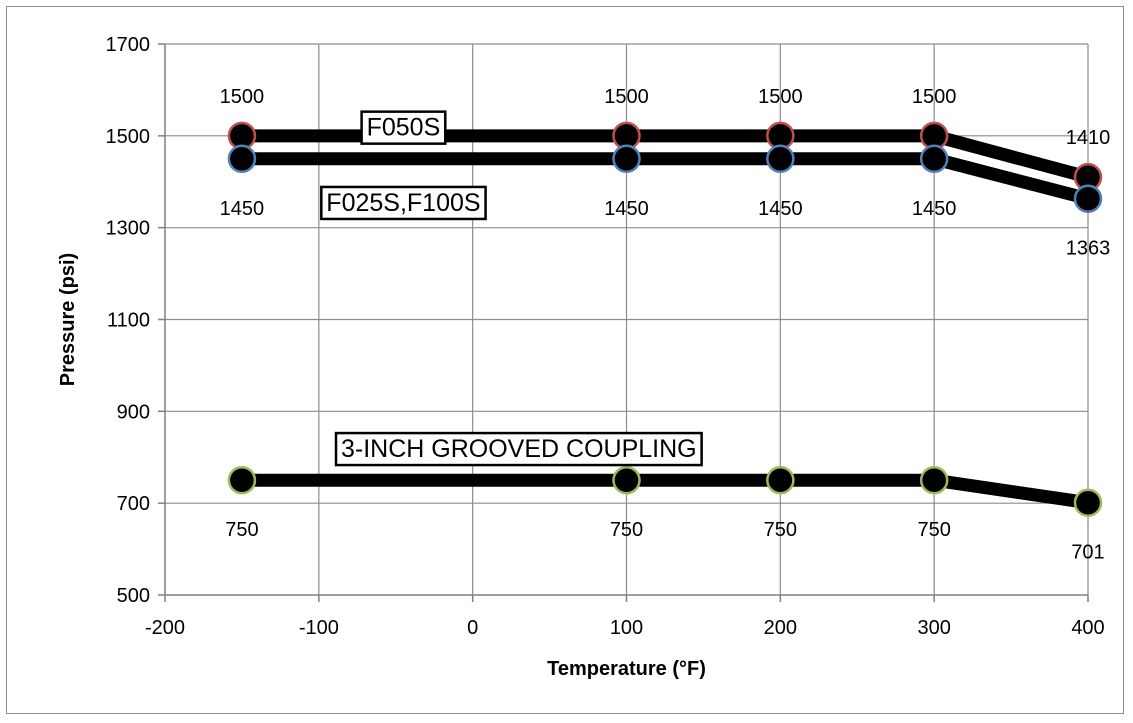  I want to click on x-tick-label: 400, so click(1087, 628).